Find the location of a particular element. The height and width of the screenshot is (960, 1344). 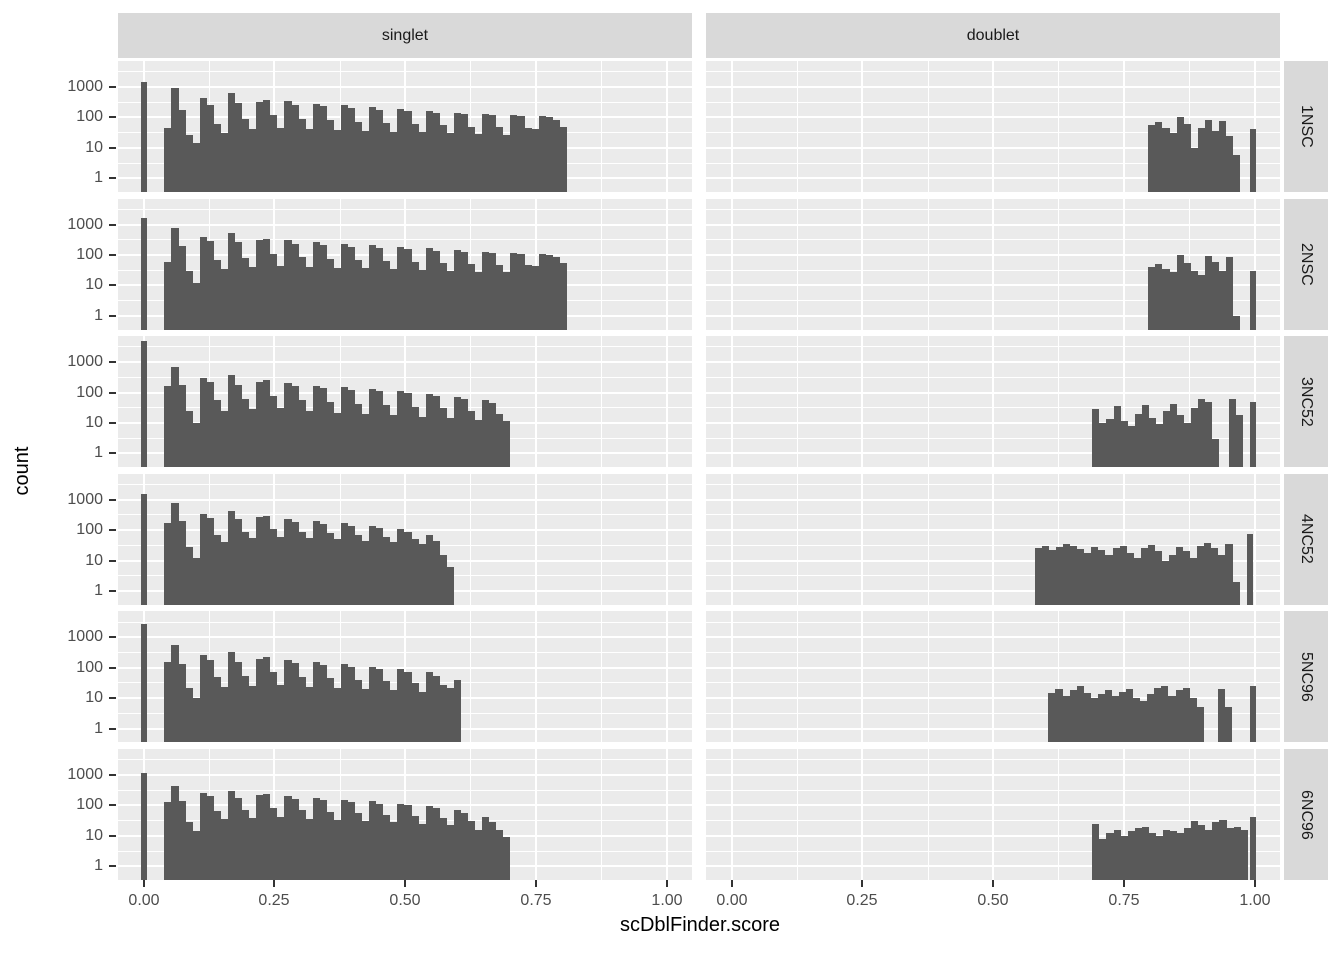

facet-strip-right-4NC52: 4NC52 is located at coordinates (1306, 539).